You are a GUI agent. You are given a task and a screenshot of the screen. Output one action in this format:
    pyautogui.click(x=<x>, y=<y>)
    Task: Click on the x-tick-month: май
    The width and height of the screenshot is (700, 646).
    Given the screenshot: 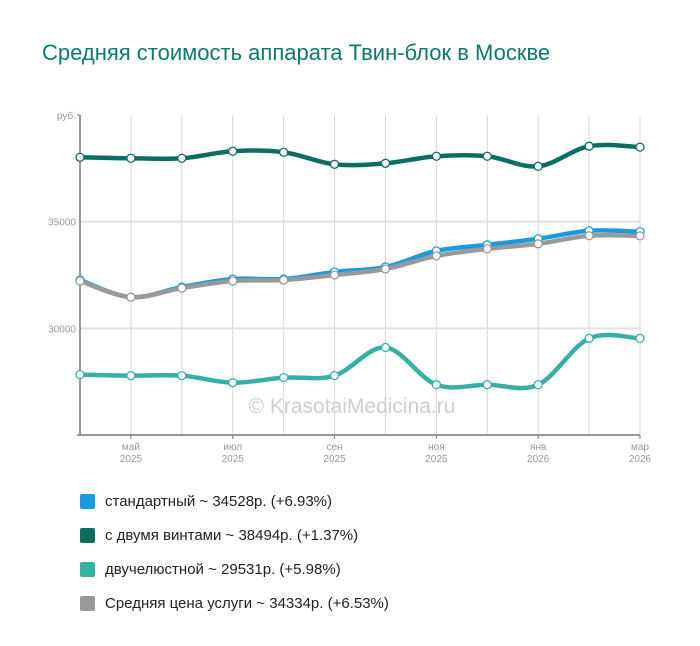 What is the action you would take?
    pyautogui.click(x=131, y=447)
    